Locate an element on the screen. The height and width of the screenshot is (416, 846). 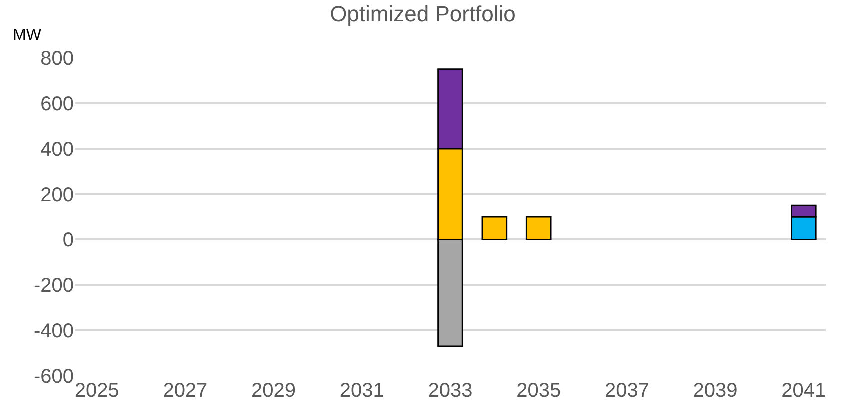
x-tick-label: 2039 is located at coordinates (715, 391).